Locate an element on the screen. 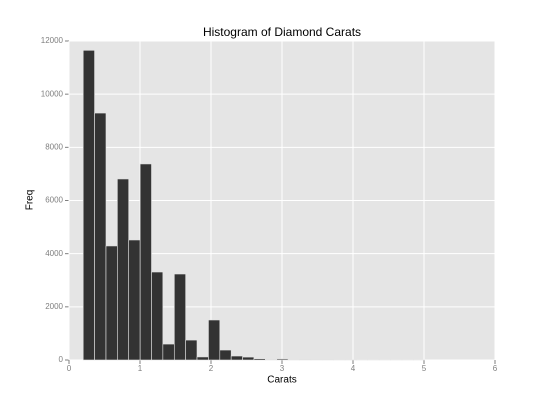 The height and width of the screenshot is (400, 550). y-tick-label: 2000 is located at coordinates (54, 306).